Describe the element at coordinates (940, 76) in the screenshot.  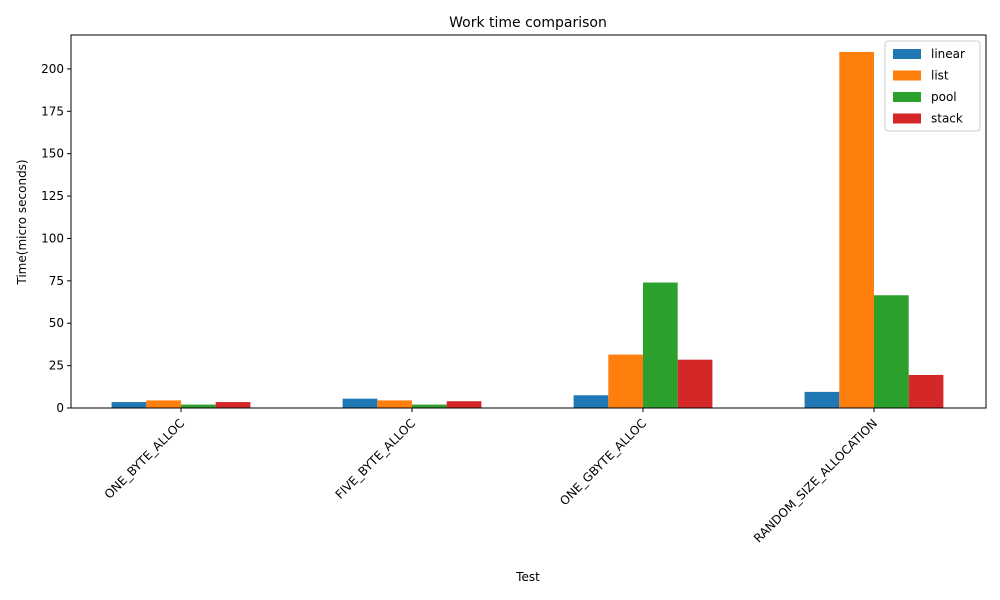
I see `legend-label-list: list` at that location.